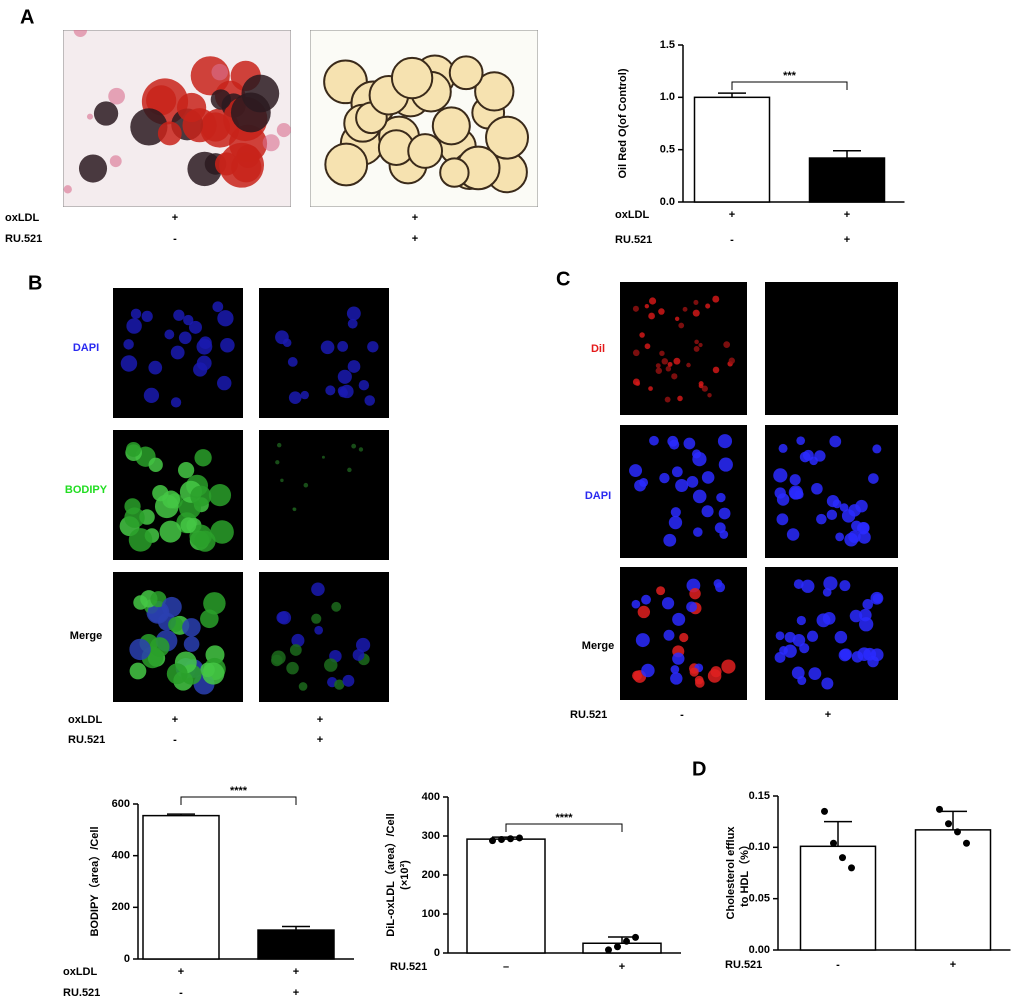  Describe the element at coordinates (177, 118) in the screenshot. I see `cells` at that location.